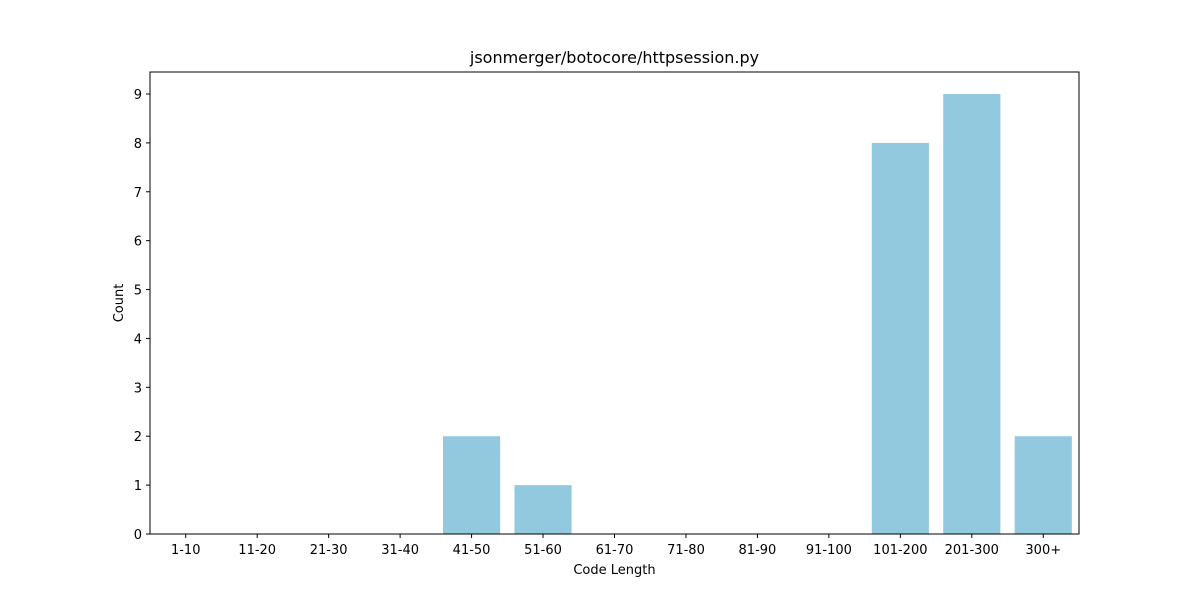 This screenshot has height=600, width=1200. I want to click on x-tick-label: 101-200, so click(900, 550).